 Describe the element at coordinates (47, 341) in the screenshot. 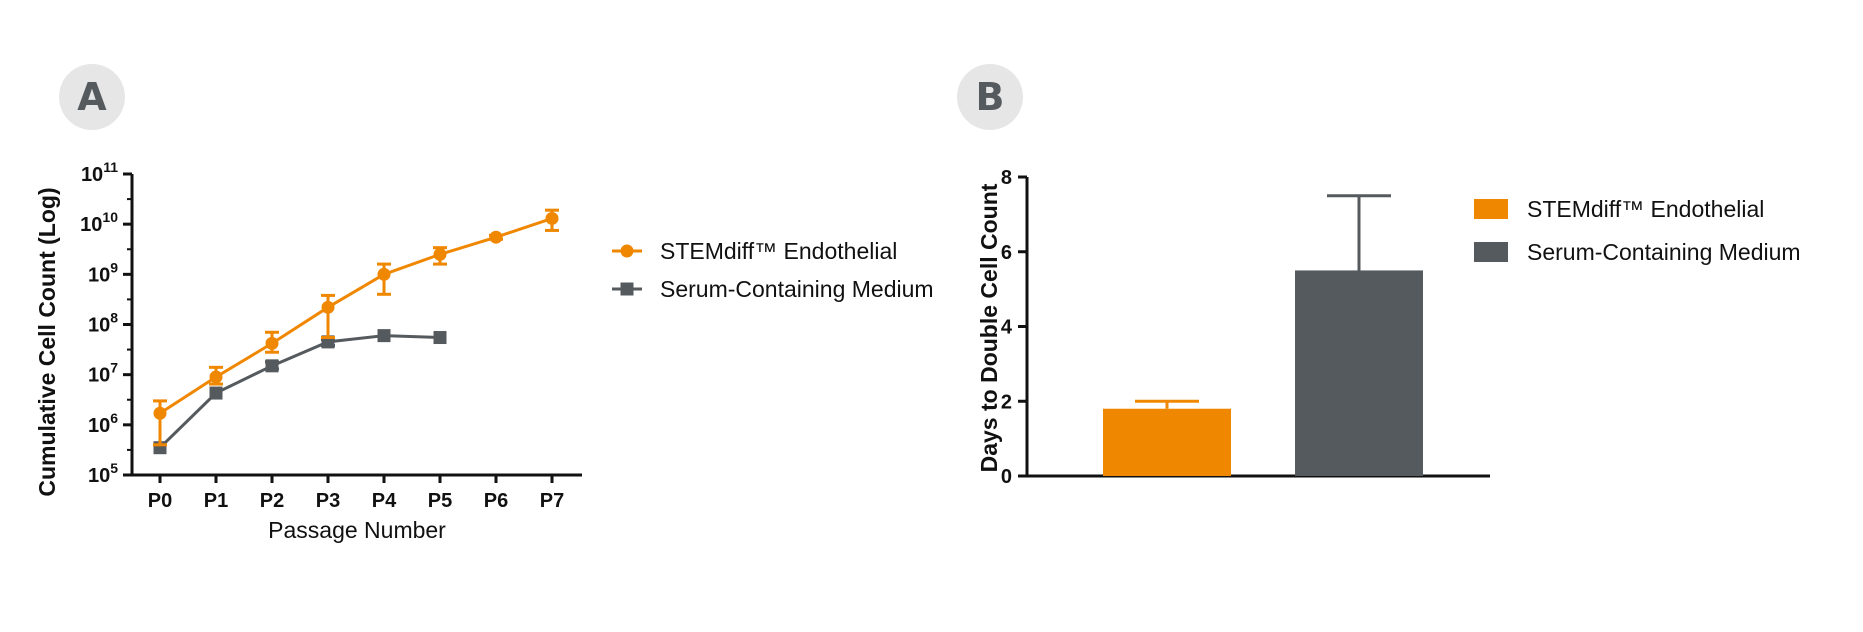

I see `chart-a-ylabel: Cumulative Cell Count (Log)` at that location.